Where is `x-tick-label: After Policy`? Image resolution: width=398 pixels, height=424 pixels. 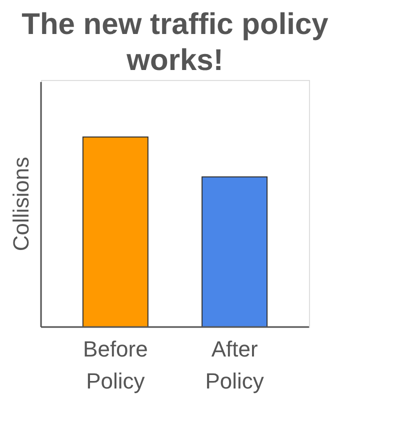
x-tick-label: After Policy is located at coordinates (234, 365).